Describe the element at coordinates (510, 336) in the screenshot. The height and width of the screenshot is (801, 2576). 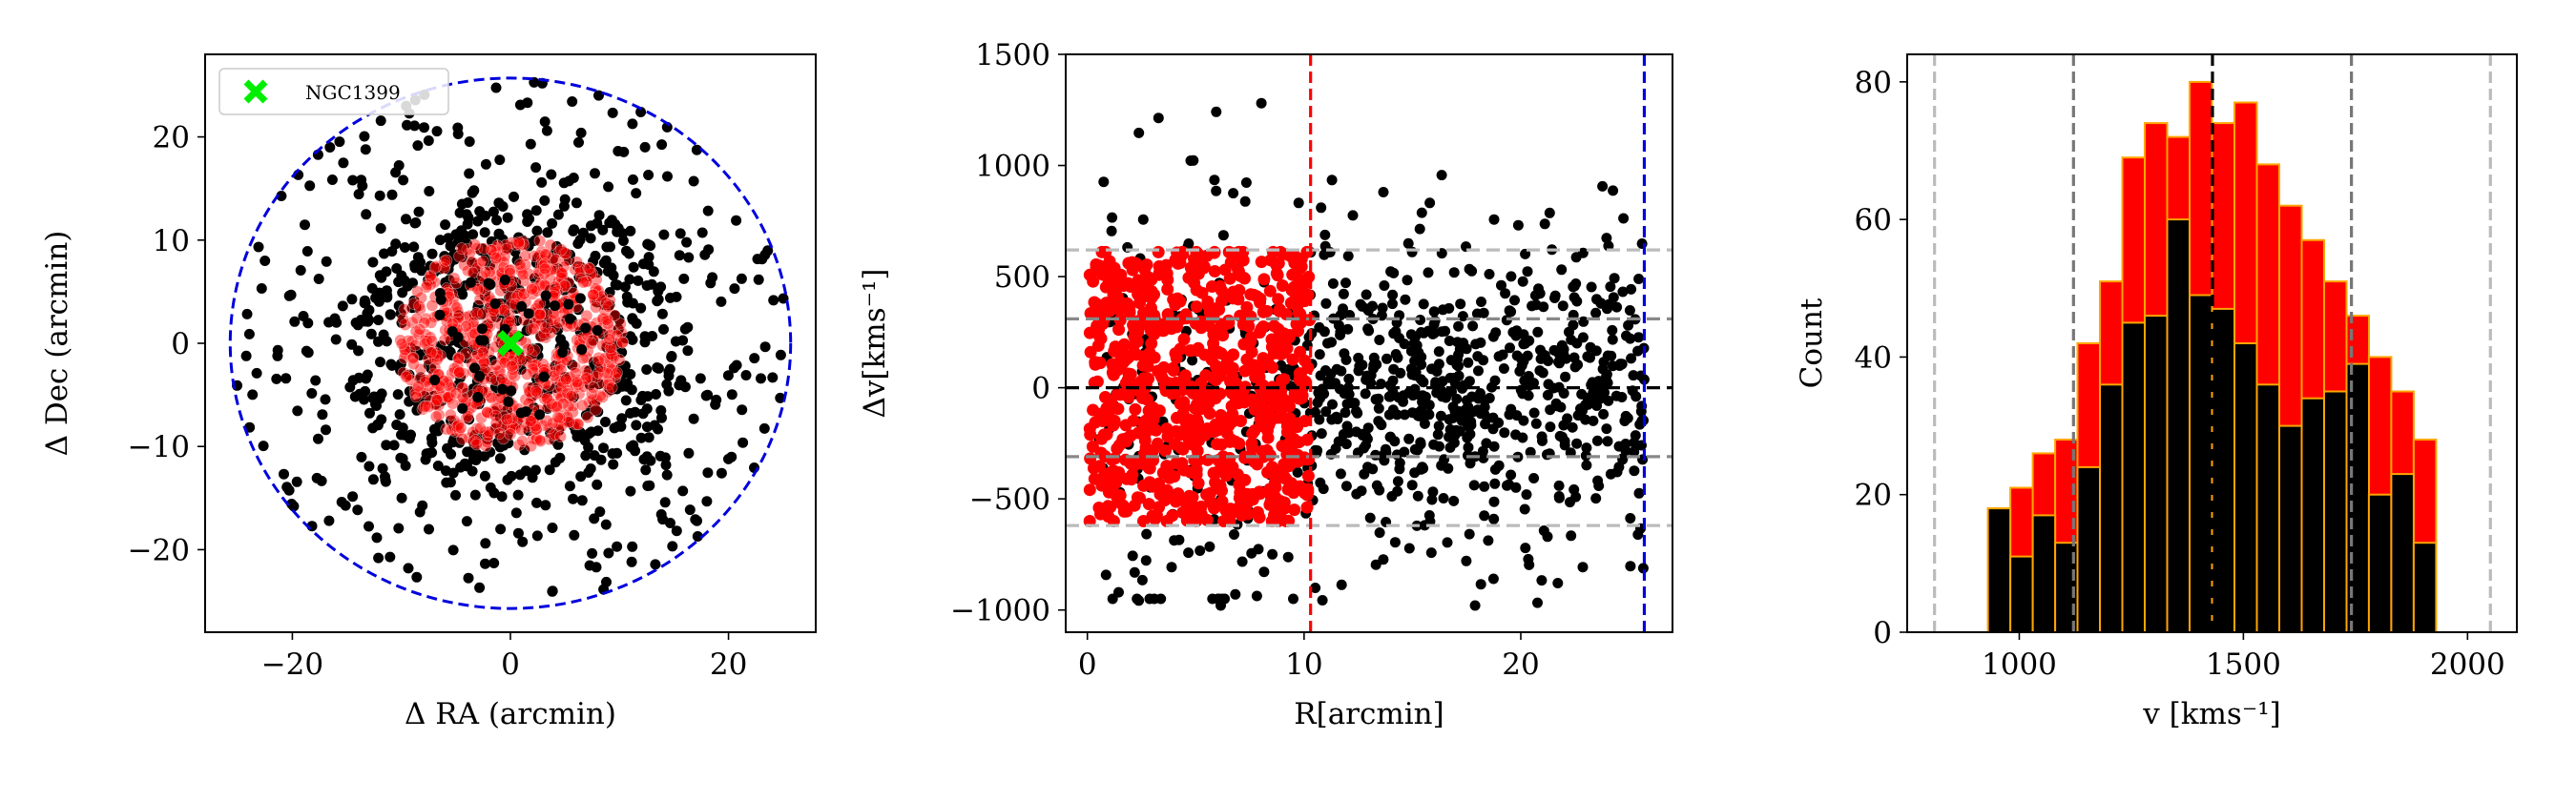
I see `series-black` at that location.